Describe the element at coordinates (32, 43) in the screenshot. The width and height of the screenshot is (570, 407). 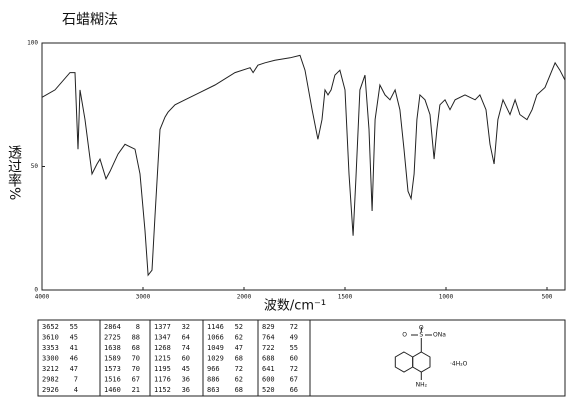
I see `y-tick-label: 100` at that location.